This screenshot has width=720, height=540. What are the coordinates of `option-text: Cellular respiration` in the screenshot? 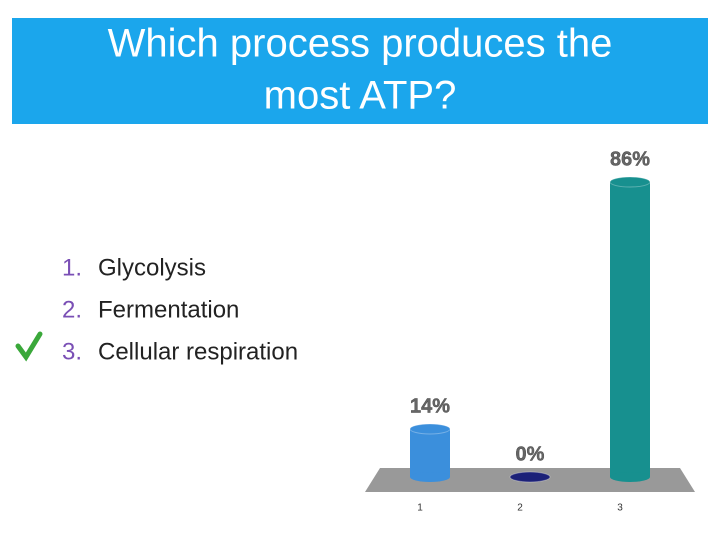 It's located at (198, 351).